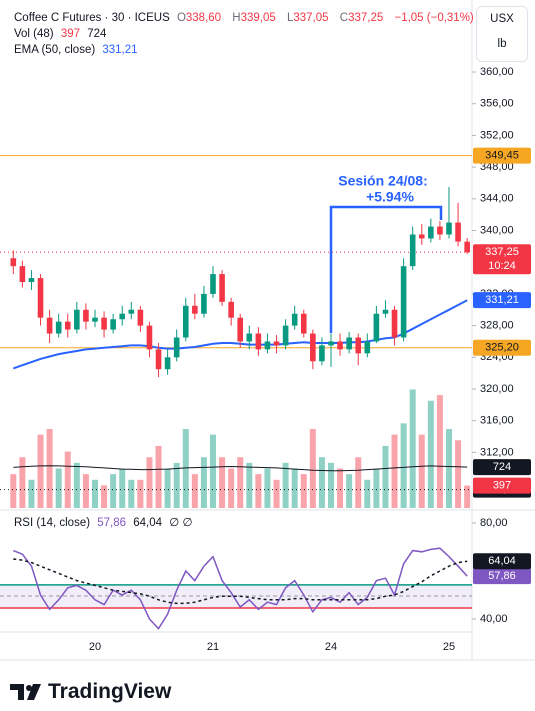 This screenshot has width=535, height=711. I want to click on x-tick-label: 21, so click(213, 647).